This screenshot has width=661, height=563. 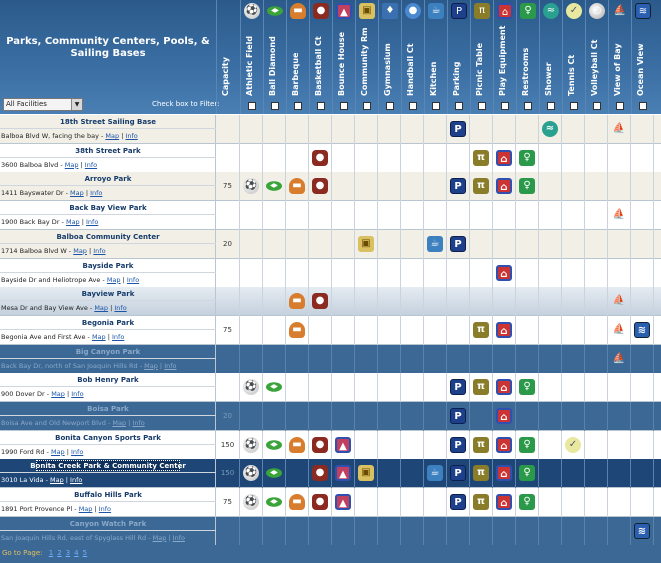 I want to click on page-link: 3, so click(x=68, y=553).